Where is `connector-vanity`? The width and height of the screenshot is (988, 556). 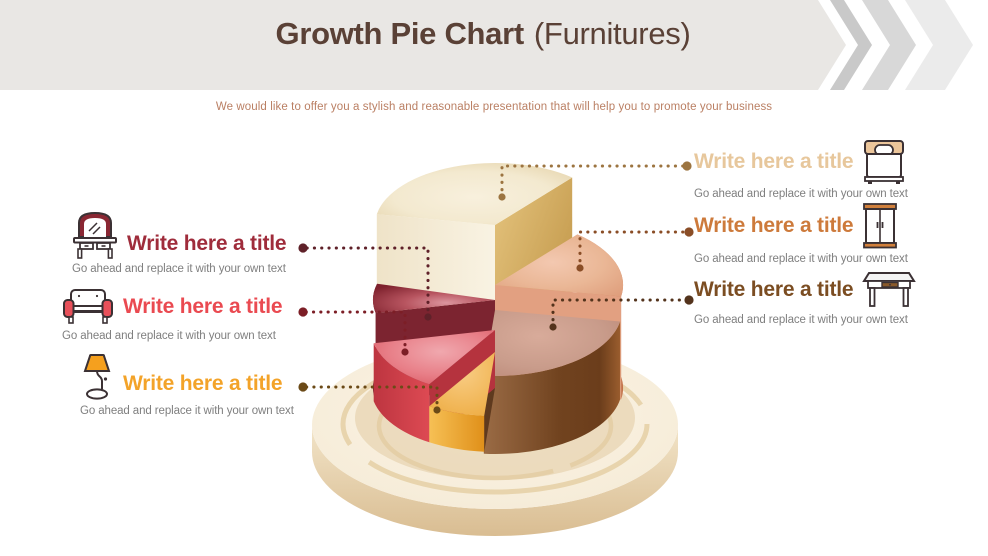
connector-vanity is located at coordinates (366, 282).